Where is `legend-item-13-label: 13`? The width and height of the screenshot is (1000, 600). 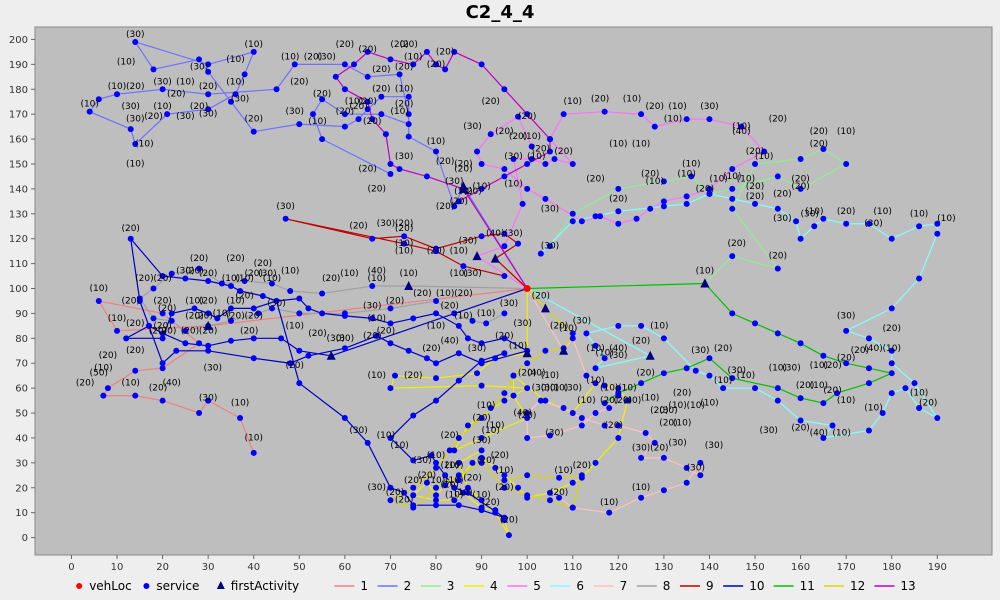
legend-item-13-label: 13 is located at coordinates (907, 586).